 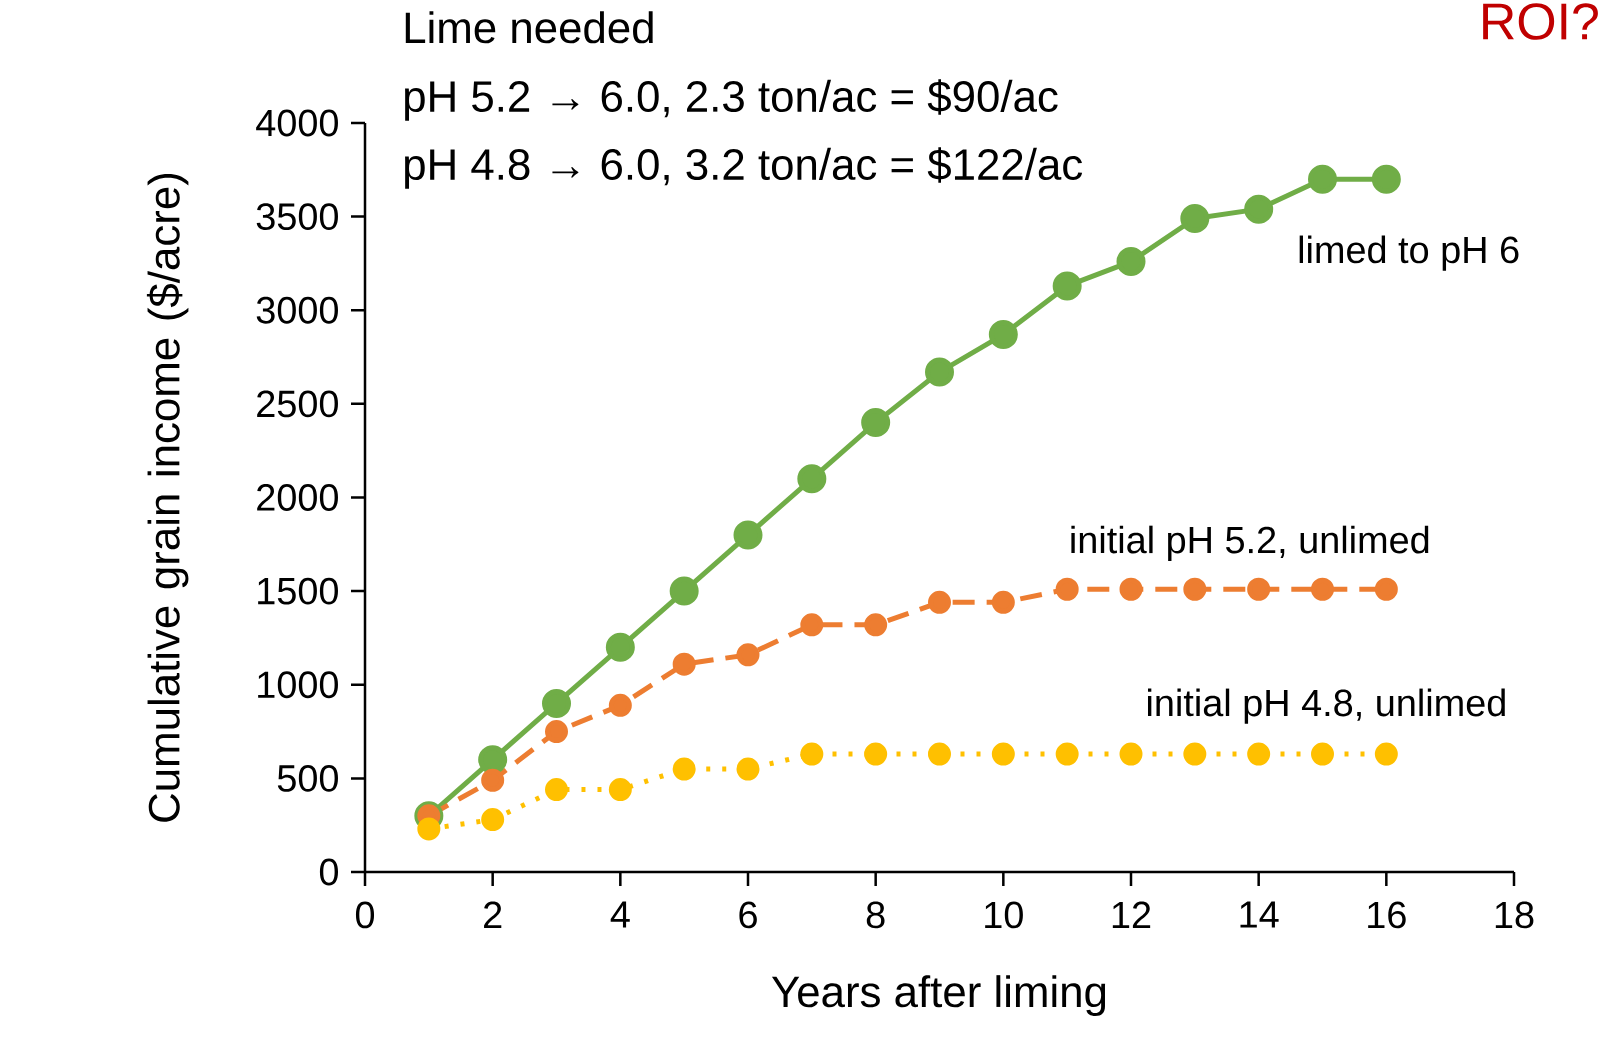 I want to click on y-tick-label: 2500, so click(x=297, y=404).